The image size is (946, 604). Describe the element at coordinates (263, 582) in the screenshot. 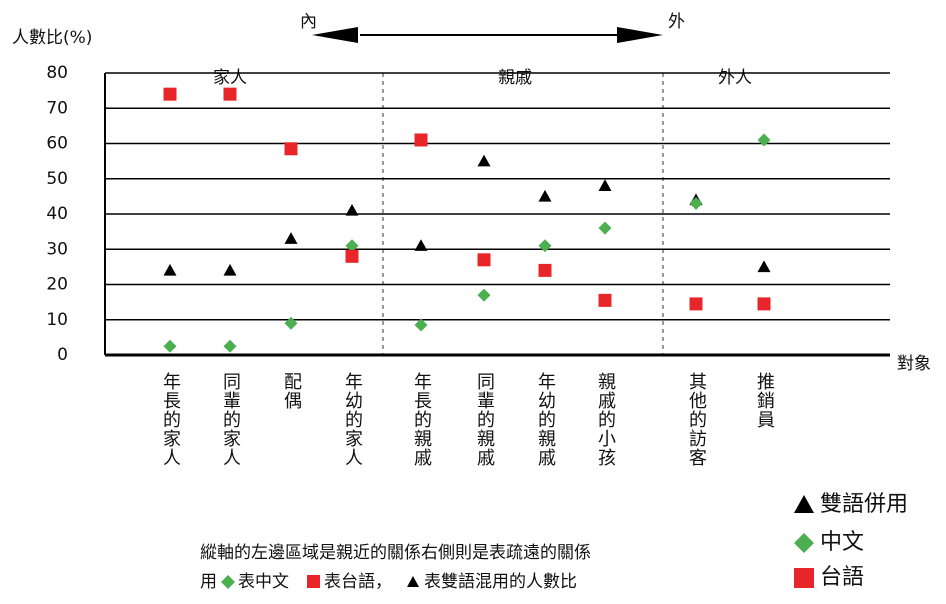

I see `note: 表中文` at that location.